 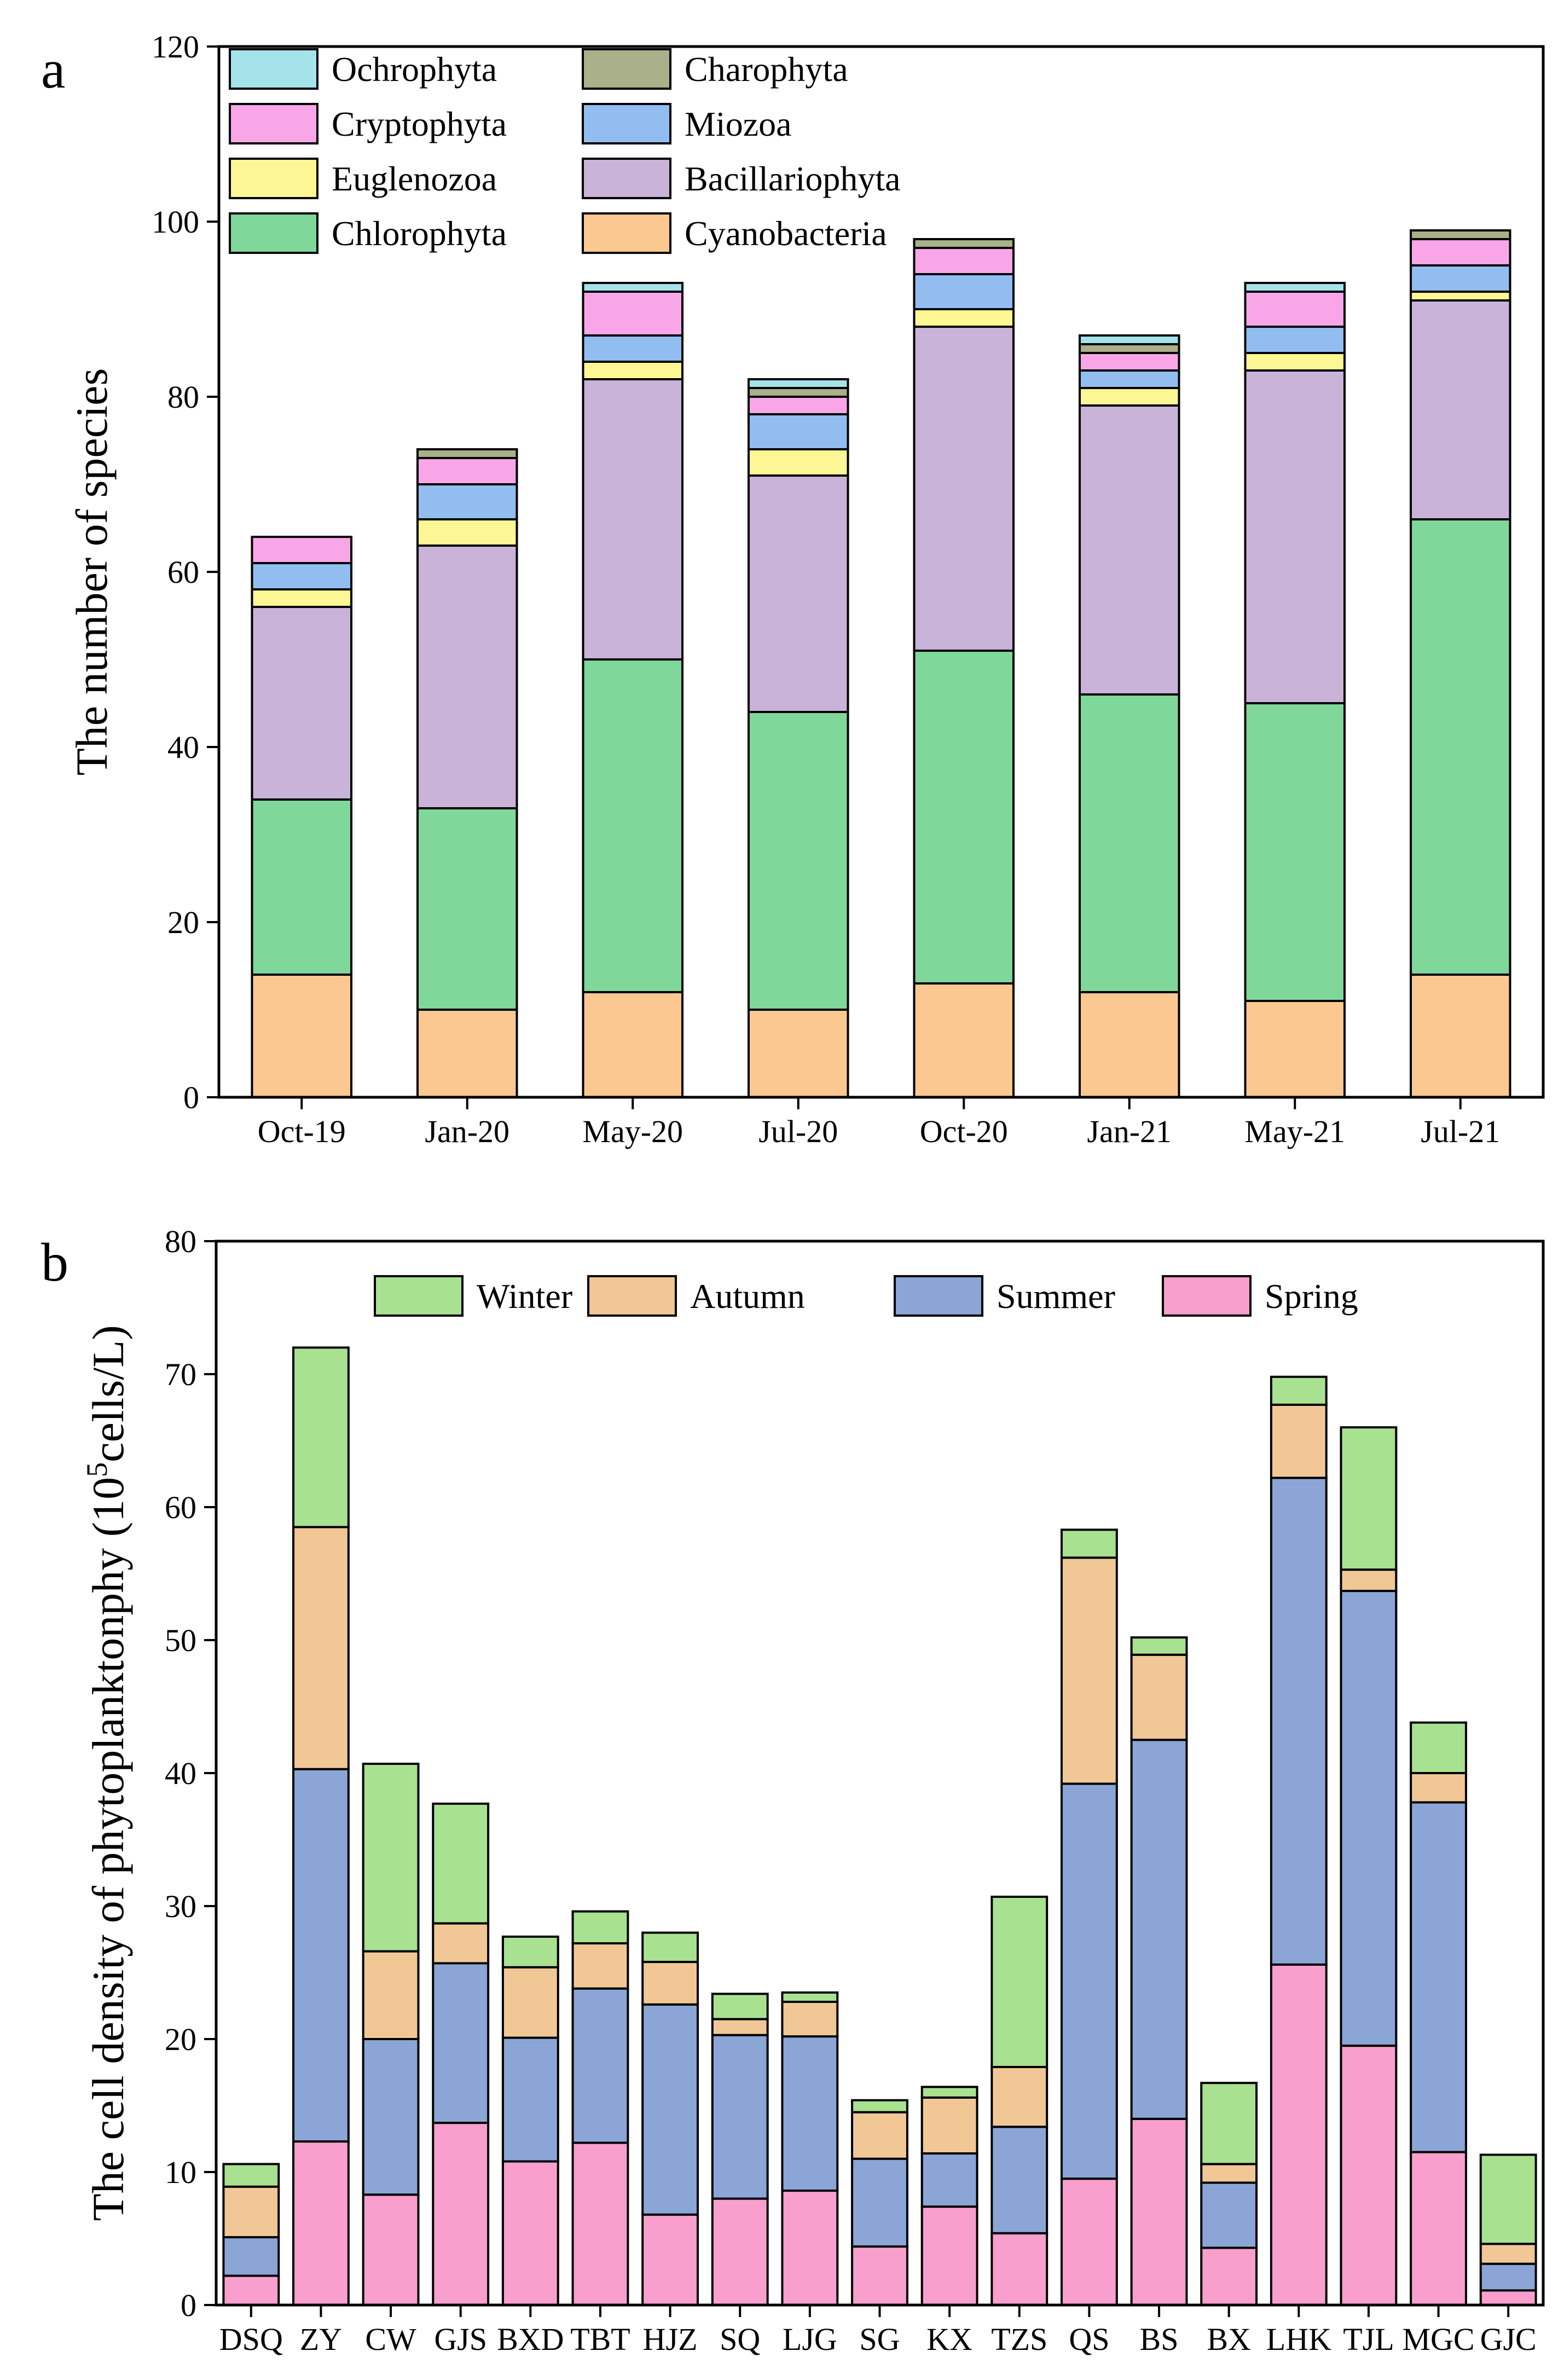 What do you see at coordinates (251, 2290) in the screenshot?
I see `bar-segment-spring-dsq` at bounding box center [251, 2290].